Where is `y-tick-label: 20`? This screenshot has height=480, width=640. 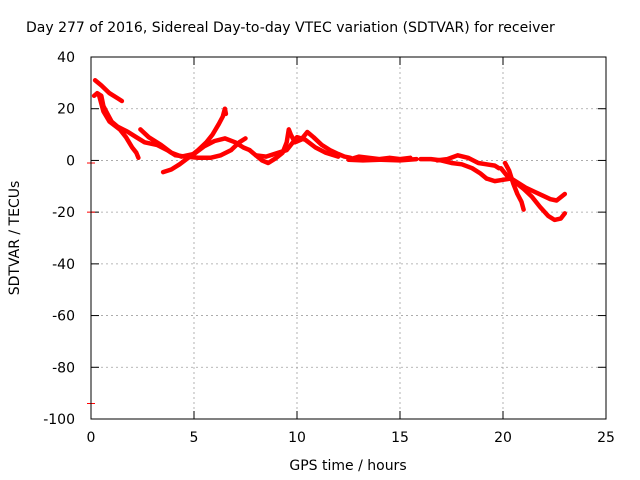 y-tick-label: 20 is located at coordinates (66, 110).